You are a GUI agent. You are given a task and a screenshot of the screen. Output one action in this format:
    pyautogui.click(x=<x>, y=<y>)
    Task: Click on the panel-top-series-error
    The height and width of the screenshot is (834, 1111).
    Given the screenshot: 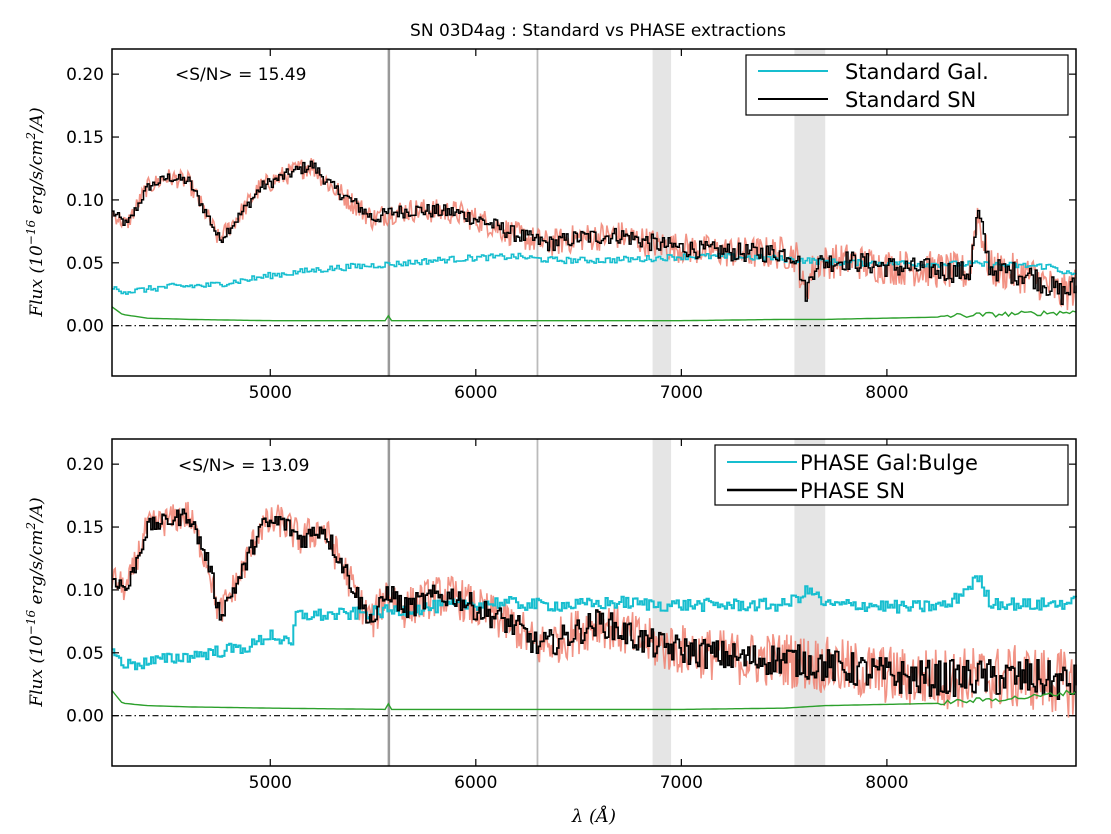 What is the action you would take?
    pyautogui.click(x=594, y=314)
    